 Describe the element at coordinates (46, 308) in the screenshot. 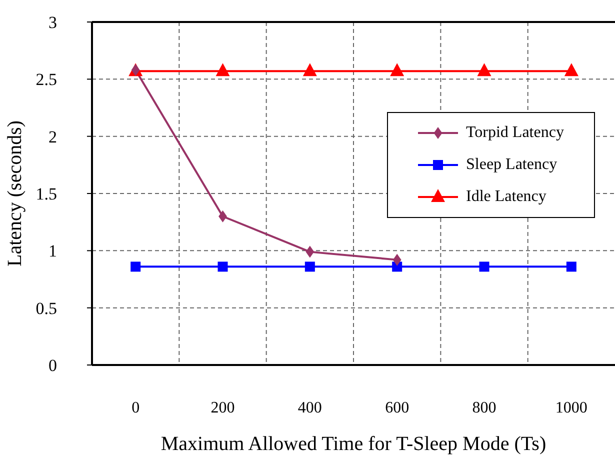

I see `y-tick-label: 0.5` at that location.